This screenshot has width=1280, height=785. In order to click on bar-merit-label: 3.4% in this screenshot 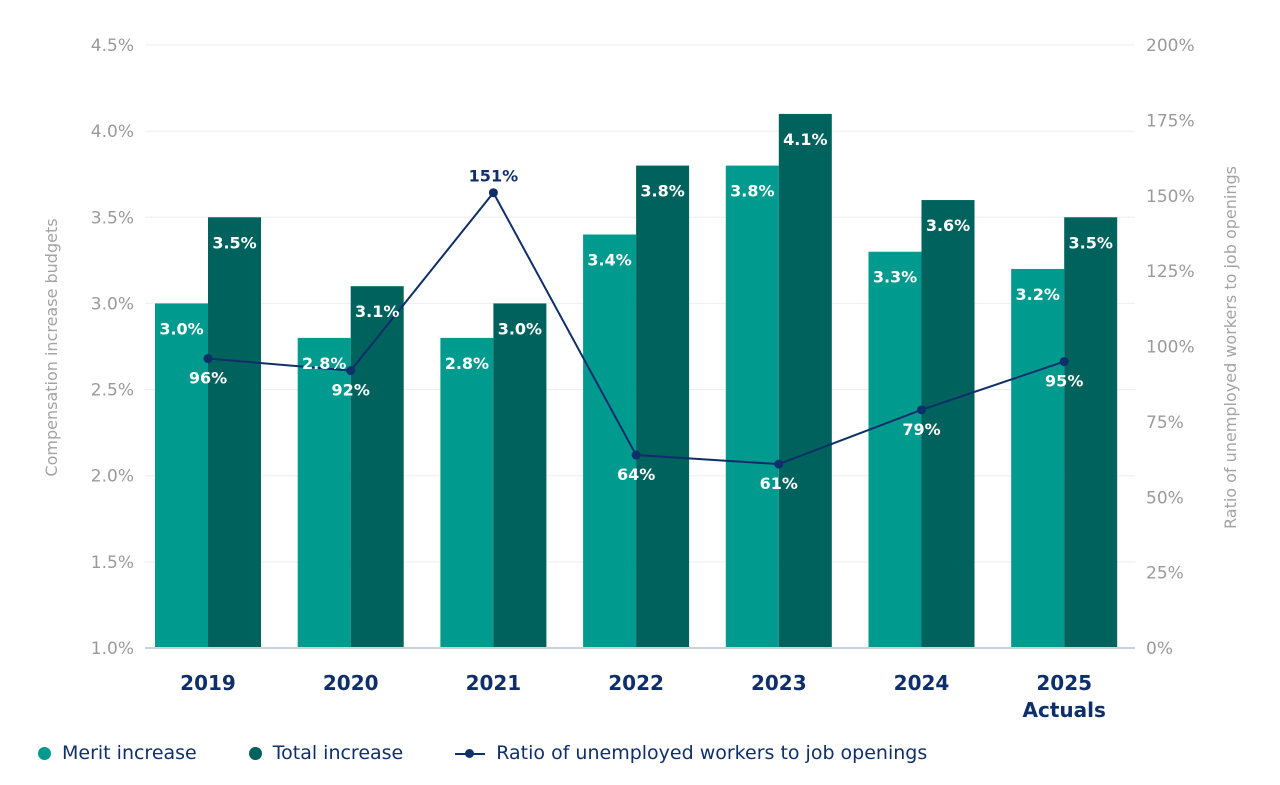, I will do `click(609, 260)`.